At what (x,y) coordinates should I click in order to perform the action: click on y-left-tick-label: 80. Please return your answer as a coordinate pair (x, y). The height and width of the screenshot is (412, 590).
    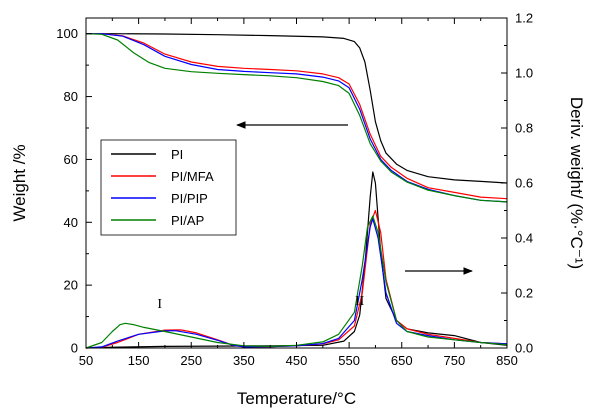
    Looking at the image, I should click on (71, 96).